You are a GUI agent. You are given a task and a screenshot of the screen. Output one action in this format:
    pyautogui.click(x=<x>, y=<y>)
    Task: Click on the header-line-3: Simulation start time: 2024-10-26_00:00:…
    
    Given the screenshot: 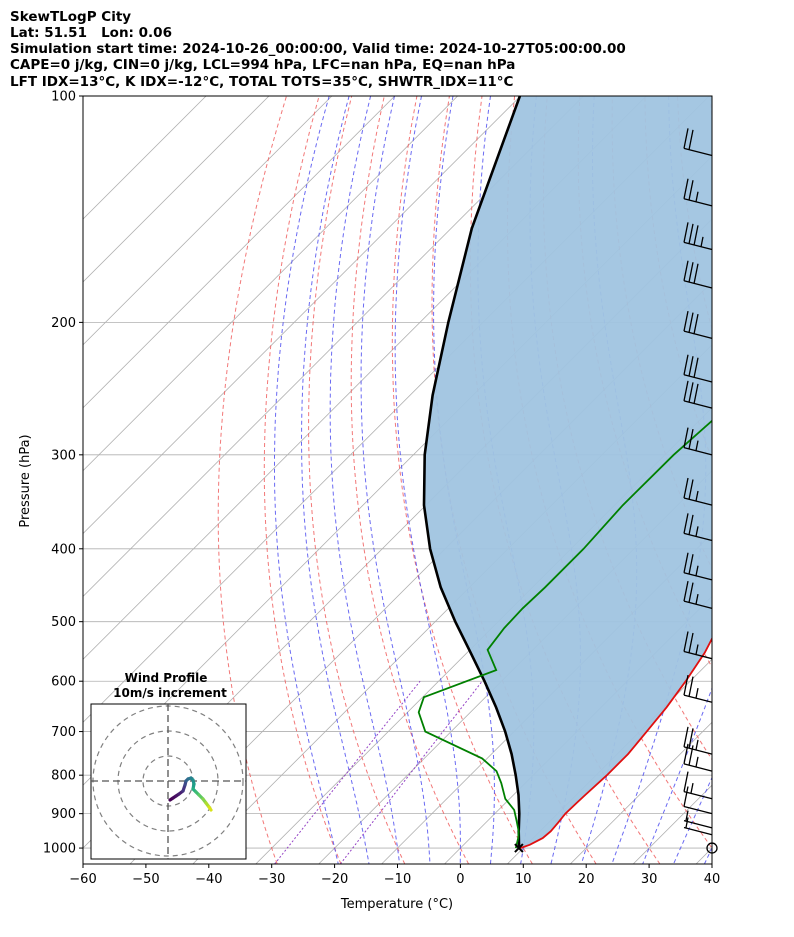 What is the action you would take?
    pyautogui.click(x=318, y=49)
    